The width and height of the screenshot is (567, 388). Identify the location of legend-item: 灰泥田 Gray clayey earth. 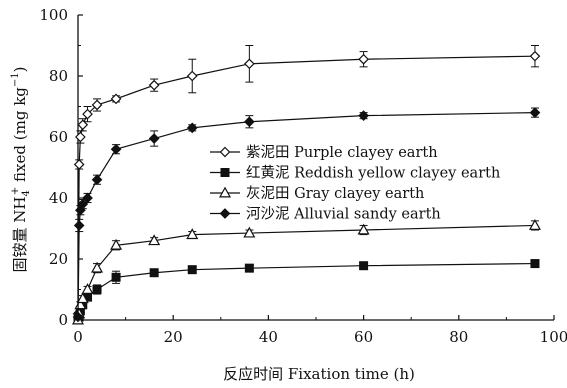
(317, 193).